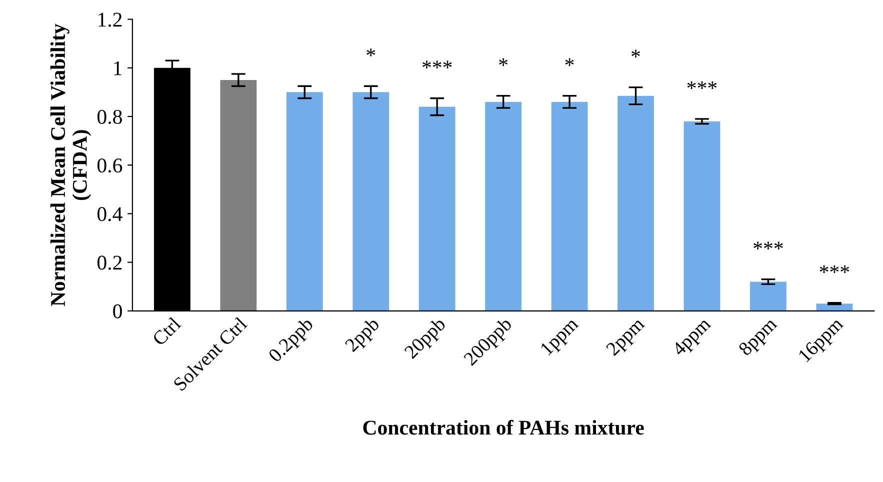  I want to click on y-tick-label: 0.4, so click(109, 214).